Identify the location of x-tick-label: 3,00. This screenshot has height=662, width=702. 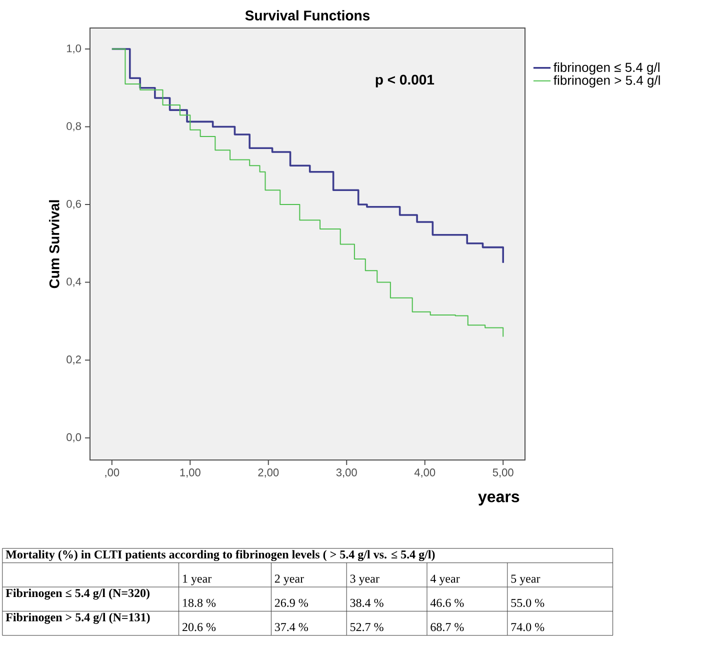
(346, 473).